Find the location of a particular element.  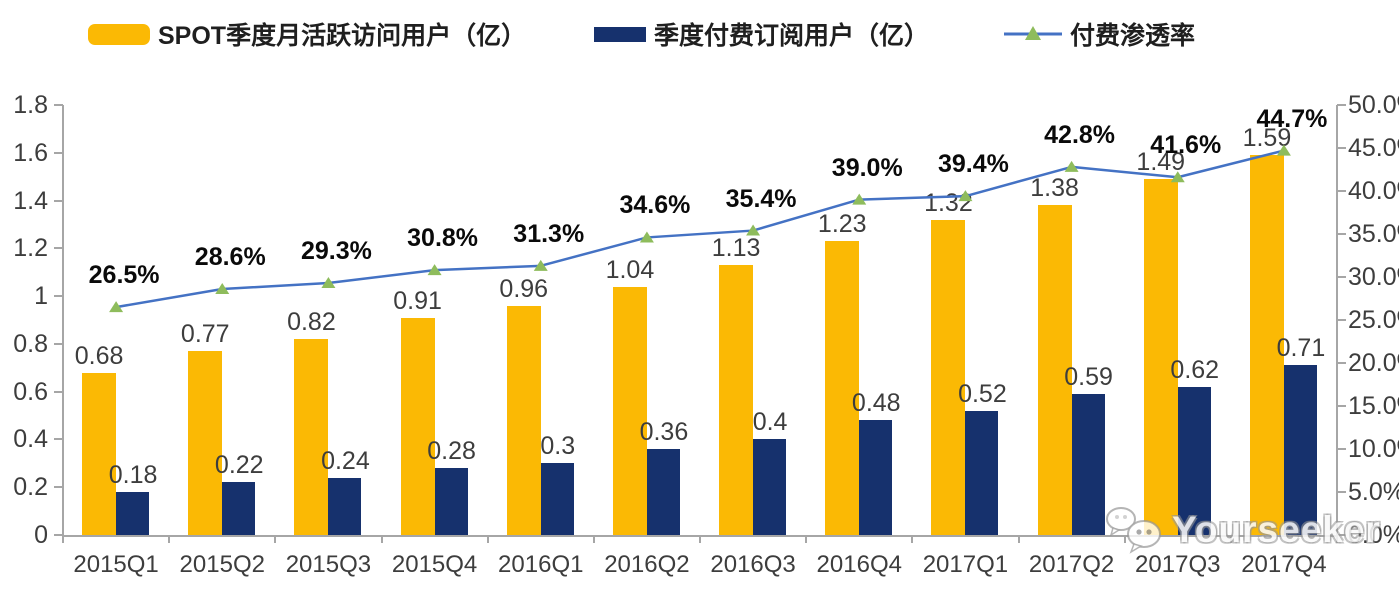

legend-item-subscribers: 季度付费订阅用户（亿） is located at coordinates (761, 34).